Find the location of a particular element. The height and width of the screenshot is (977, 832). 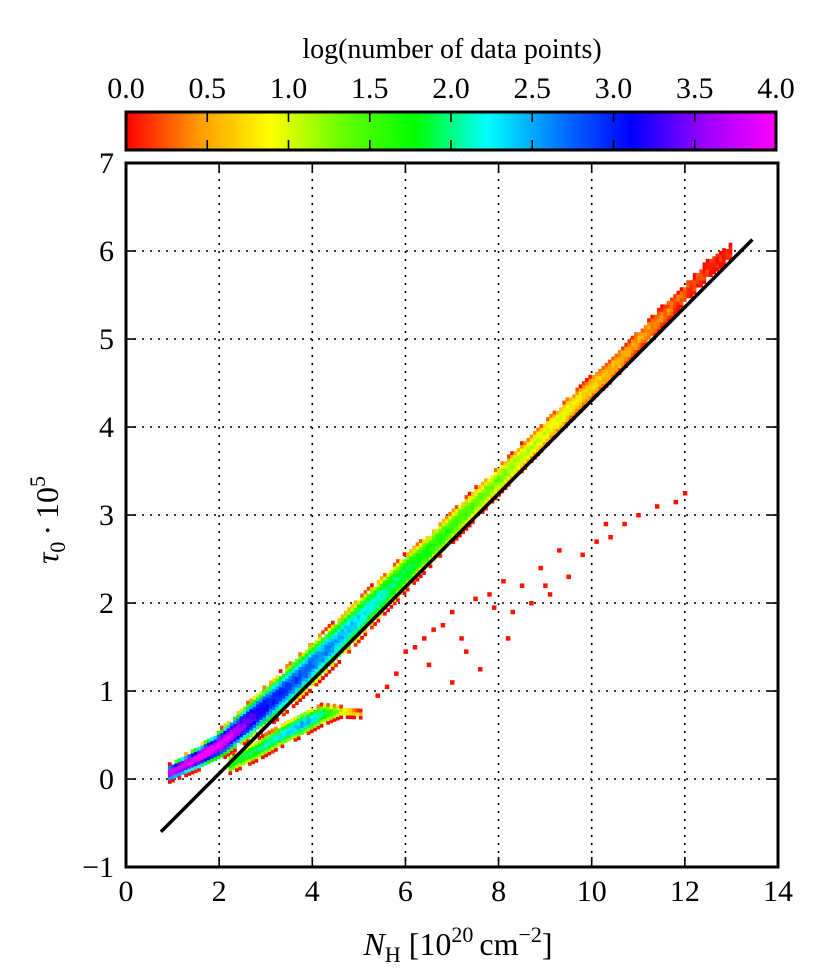

y-tick-label: 1 is located at coordinates (106, 691).